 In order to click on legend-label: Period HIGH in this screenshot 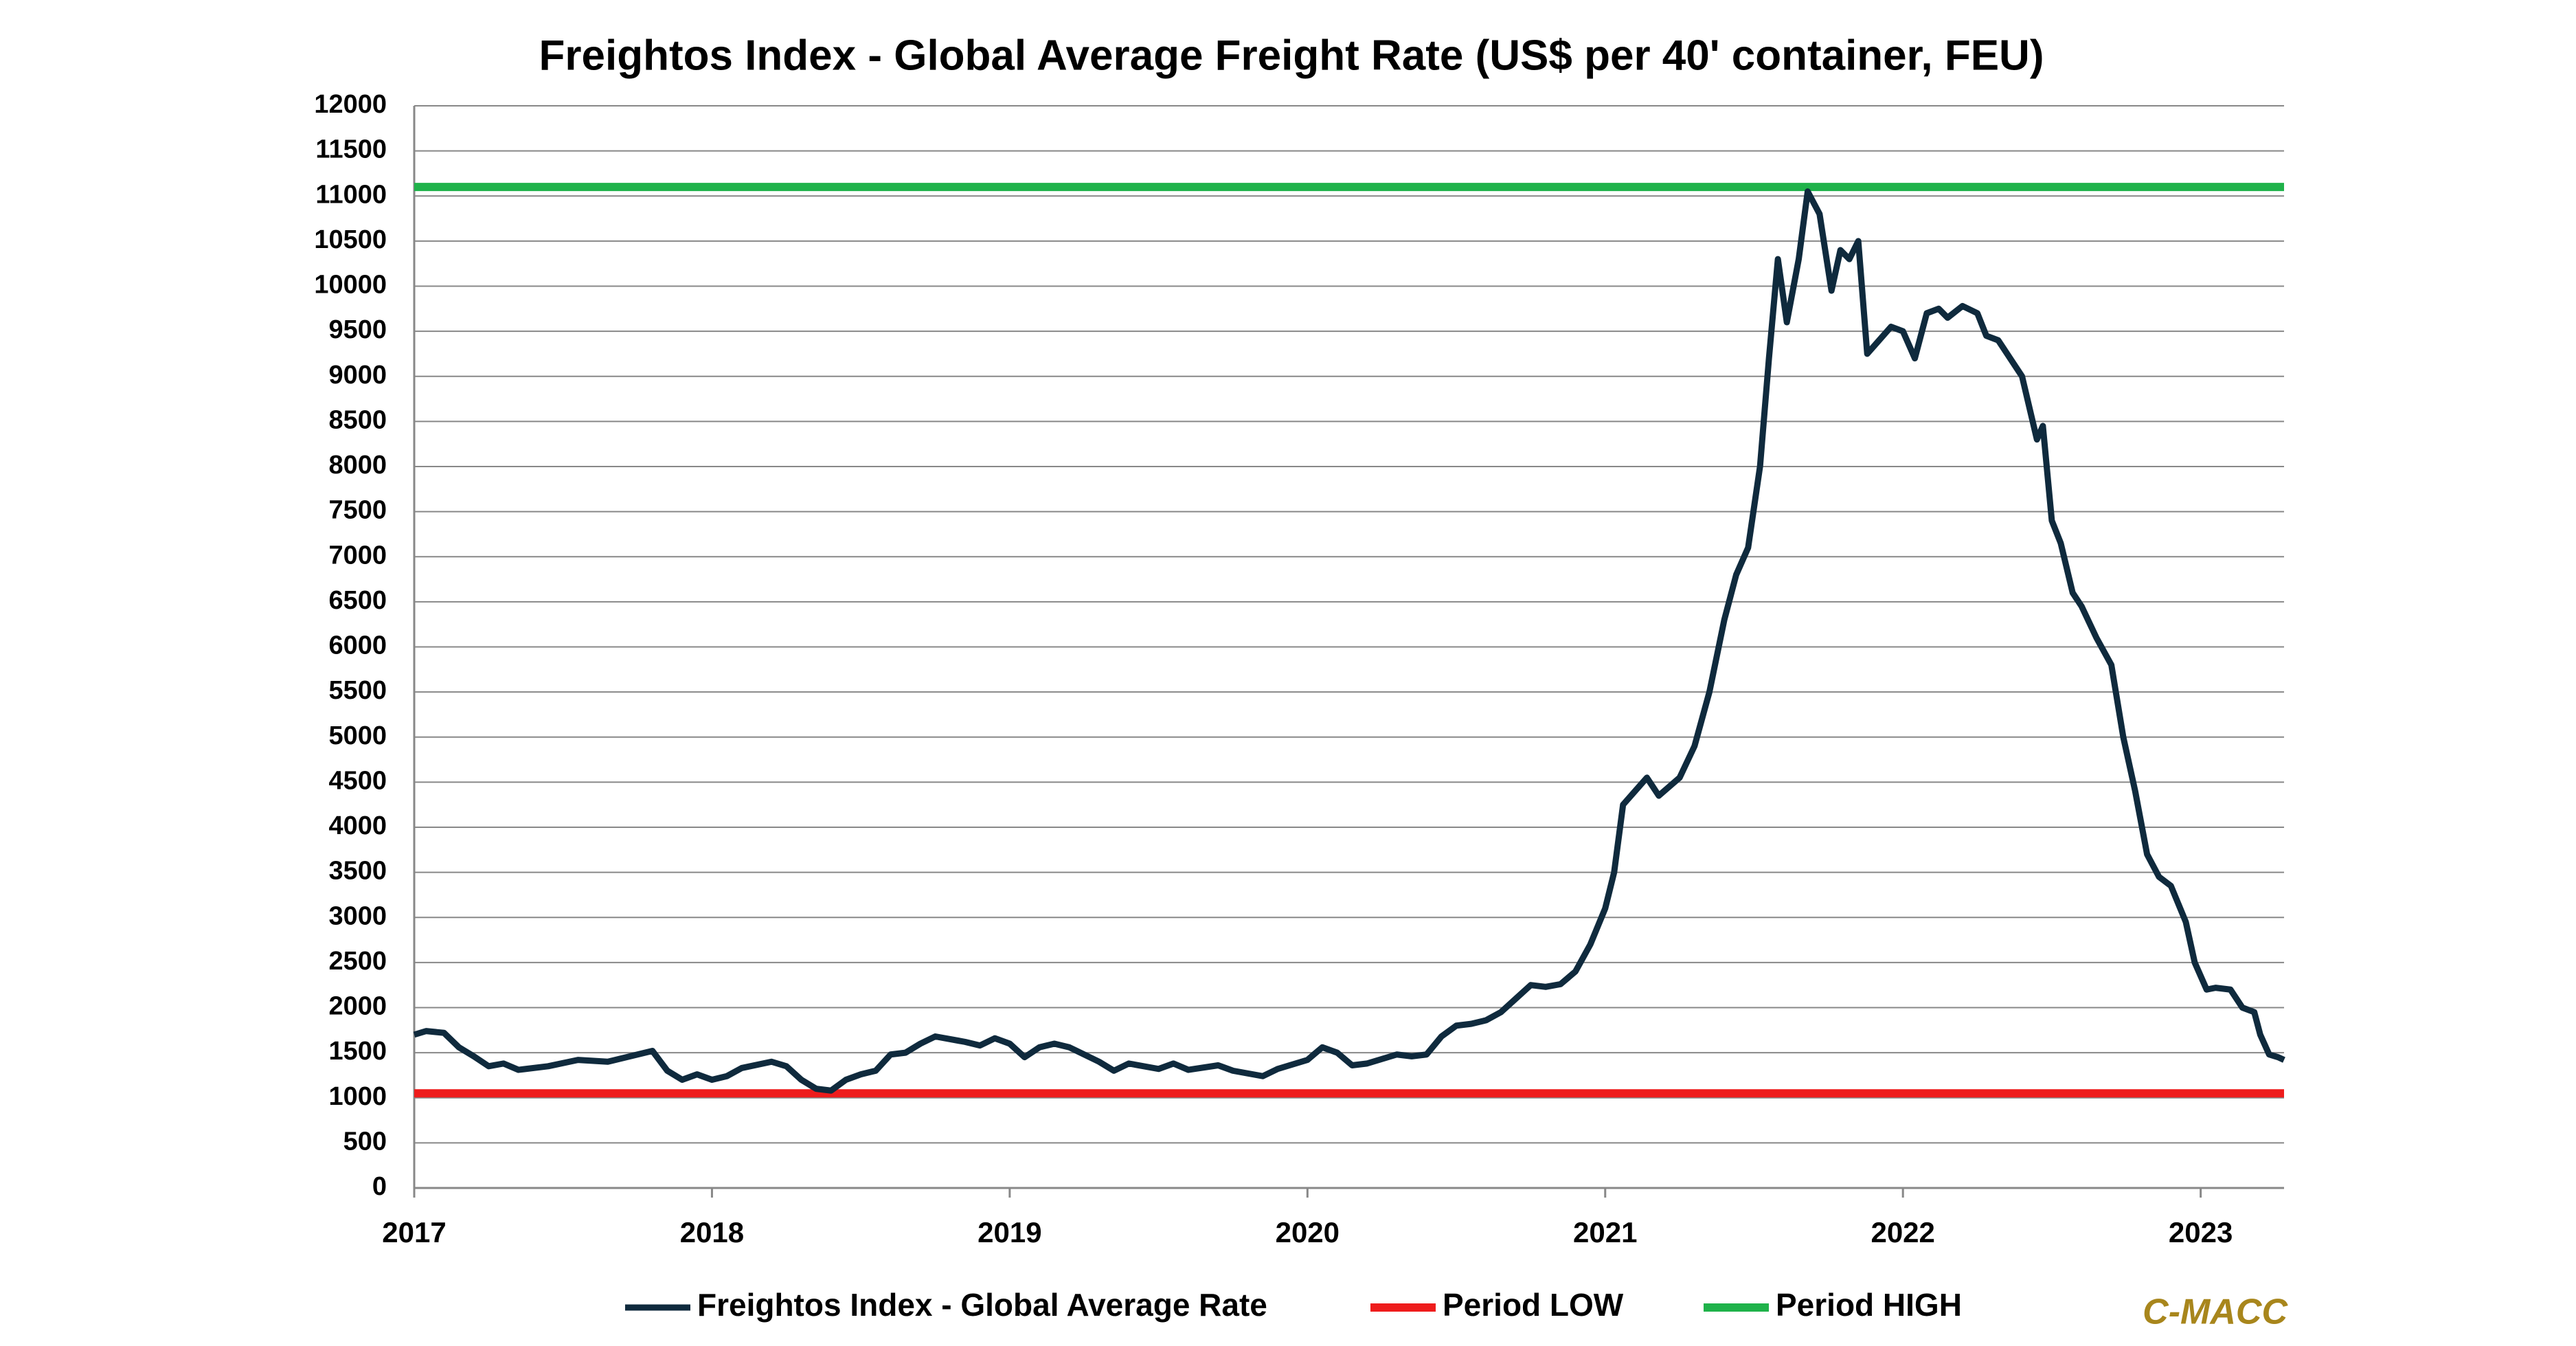, I will do `click(1869, 1305)`.